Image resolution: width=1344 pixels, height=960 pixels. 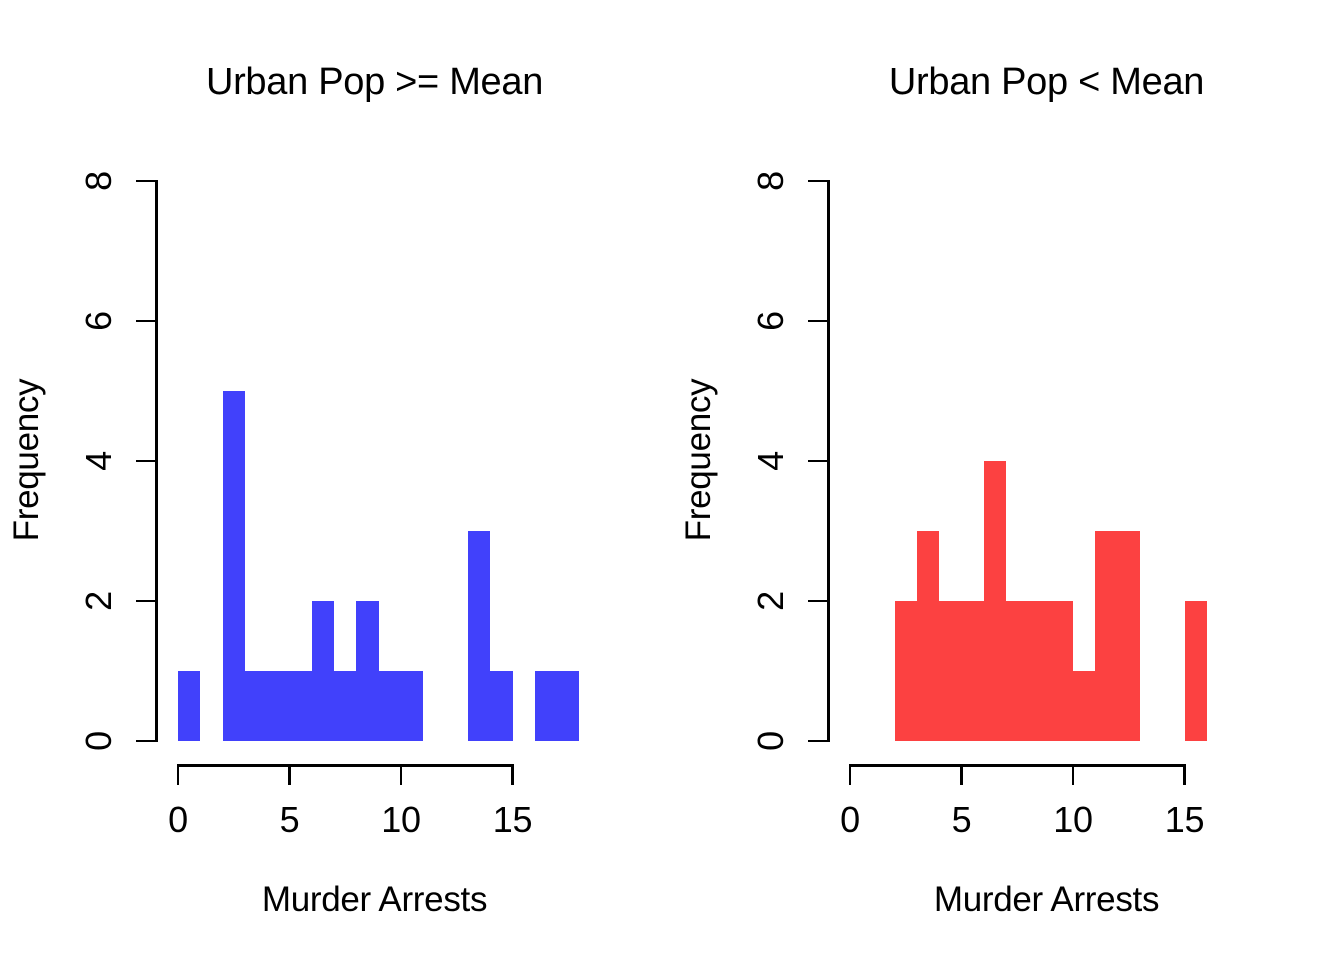 I want to click on panel-title: Urban Pop >= Mean, so click(x=374, y=82).